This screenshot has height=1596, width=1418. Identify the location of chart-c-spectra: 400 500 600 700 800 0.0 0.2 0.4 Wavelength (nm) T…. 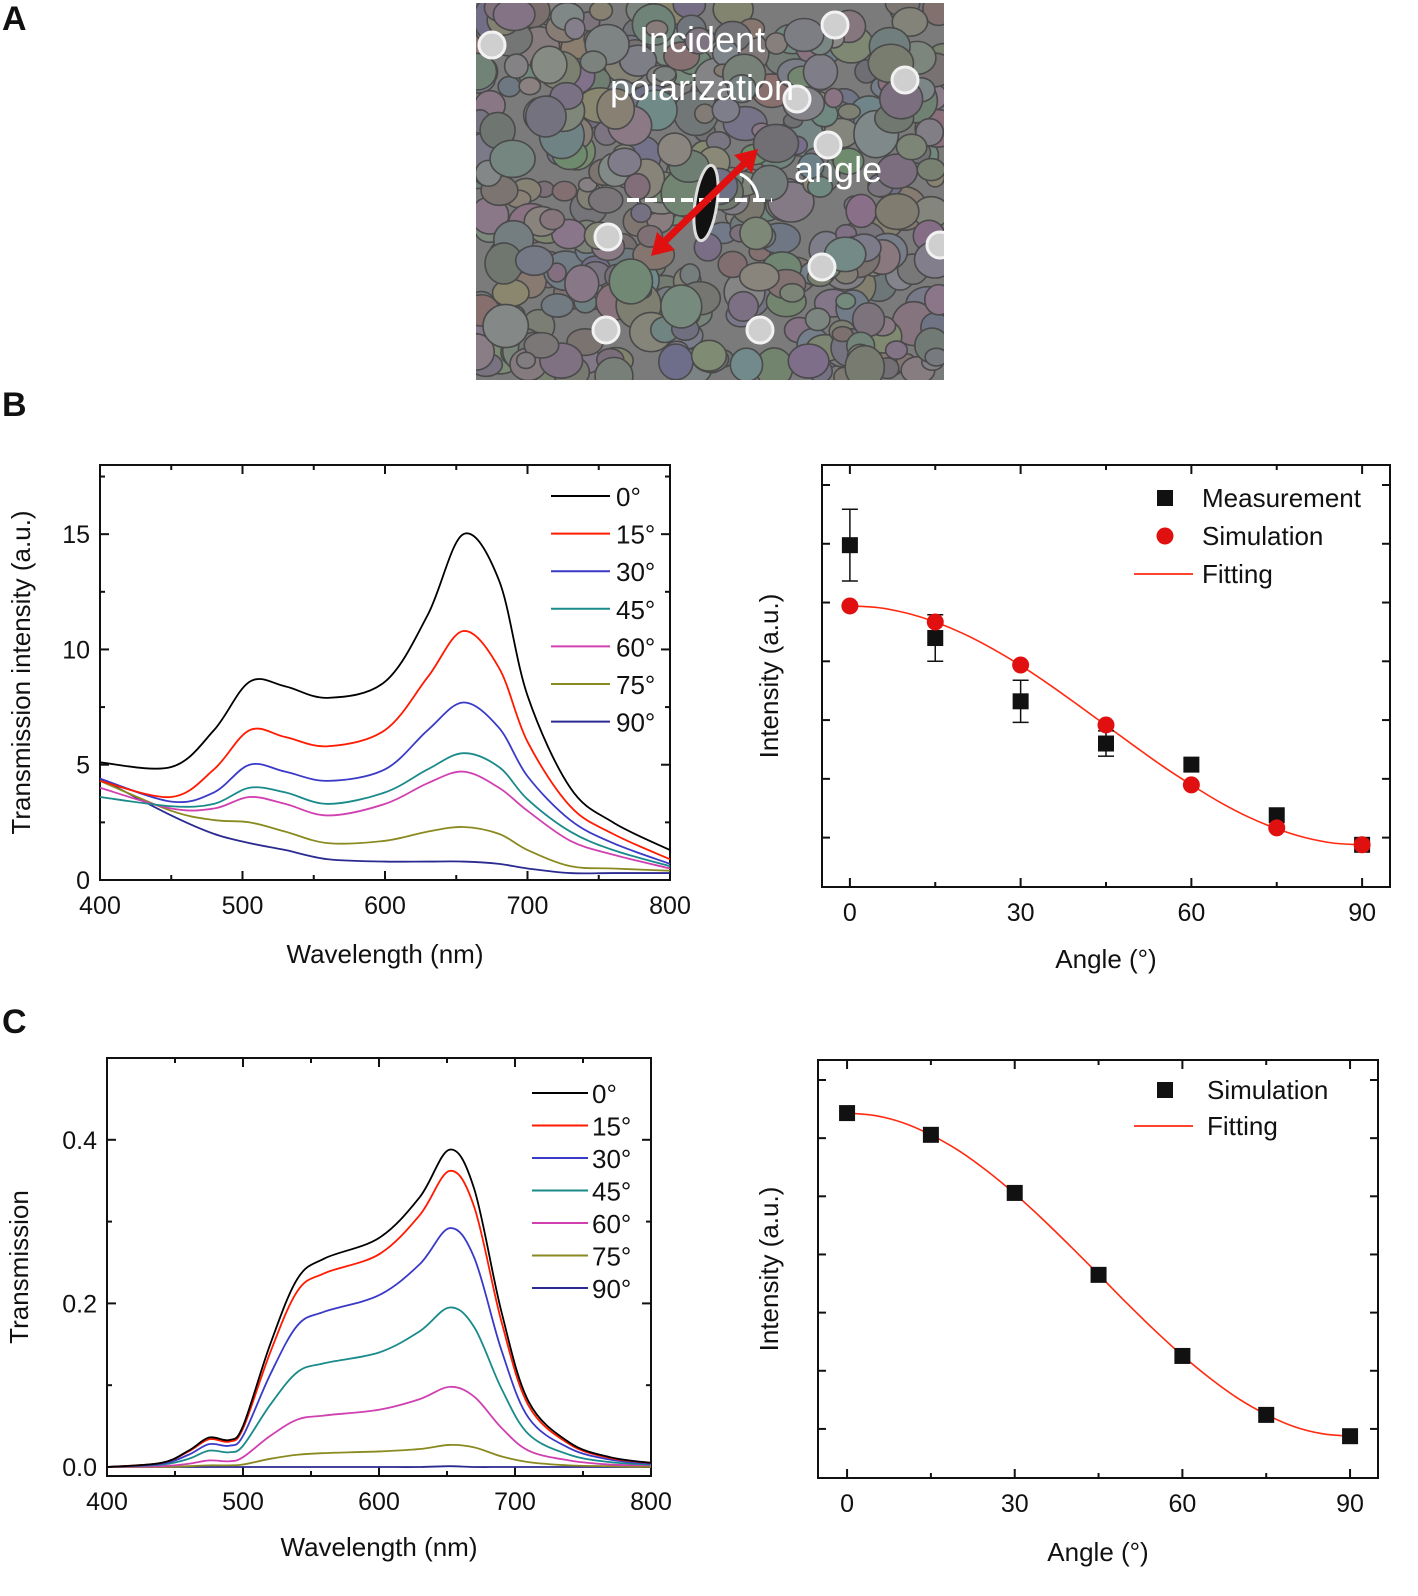
(338, 1309).